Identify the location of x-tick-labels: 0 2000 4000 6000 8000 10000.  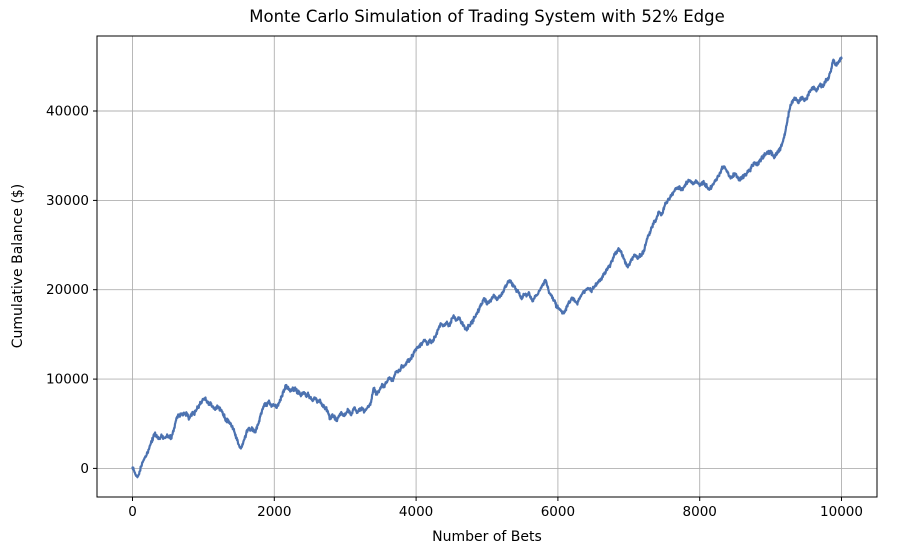
(495, 512).